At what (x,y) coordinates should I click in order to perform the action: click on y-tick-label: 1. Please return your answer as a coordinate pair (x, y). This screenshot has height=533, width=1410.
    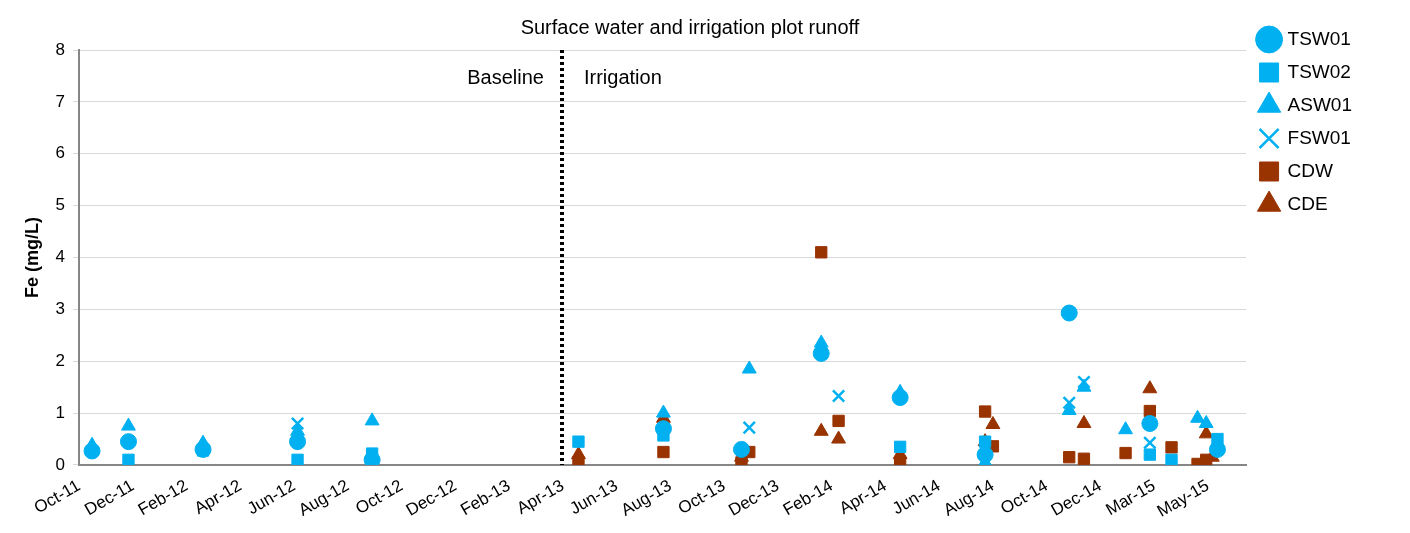
    Looking at the image, I should click on (60, 412).